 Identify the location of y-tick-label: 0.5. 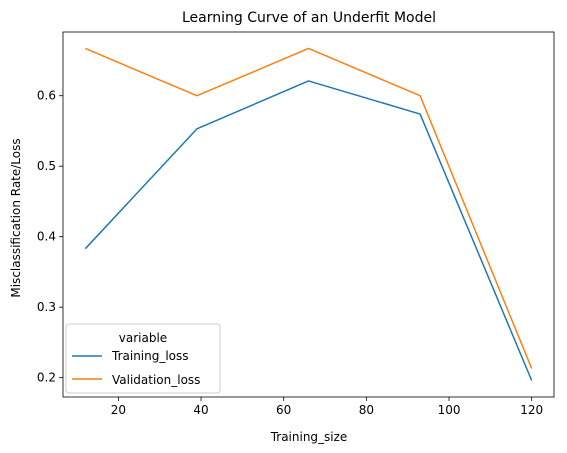
(46, 166).